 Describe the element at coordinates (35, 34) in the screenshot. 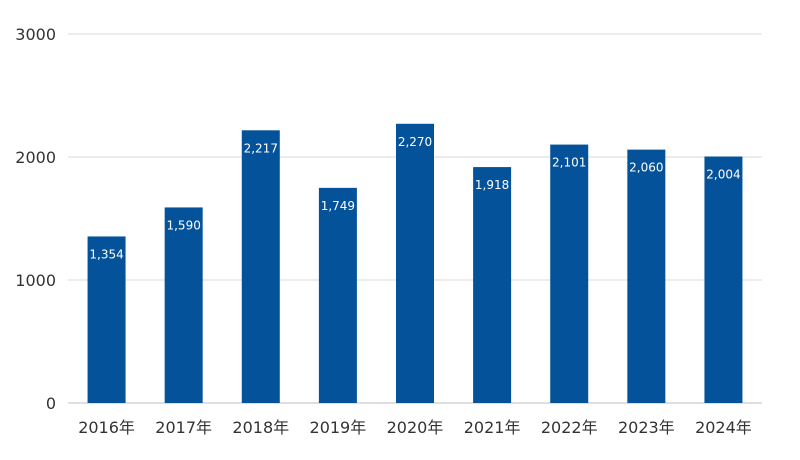

I see `y-tick-label: 3000` at that location.